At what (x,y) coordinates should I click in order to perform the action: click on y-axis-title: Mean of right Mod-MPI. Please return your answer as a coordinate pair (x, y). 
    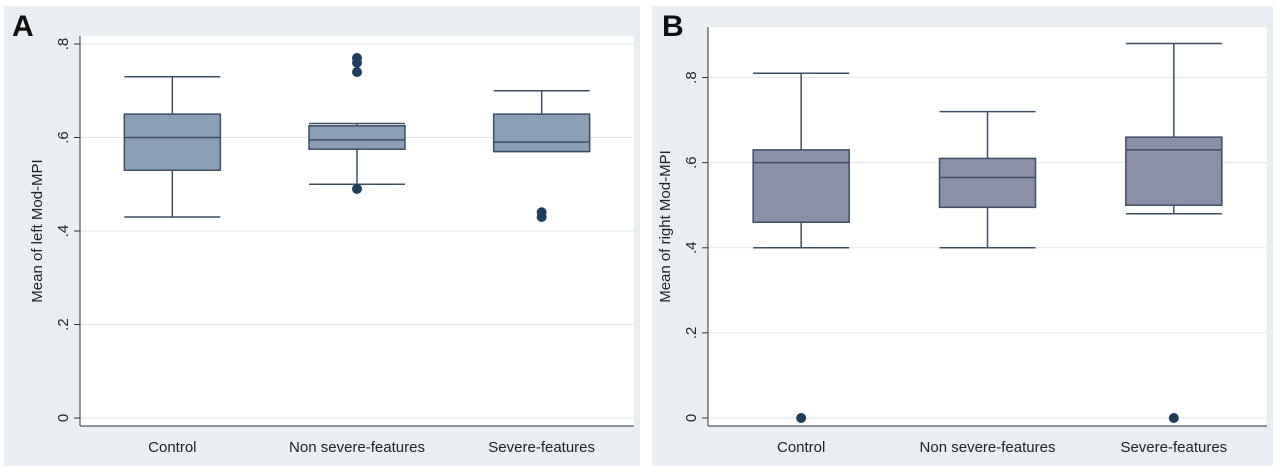
    Looking at the image, I should click on (665, 226).